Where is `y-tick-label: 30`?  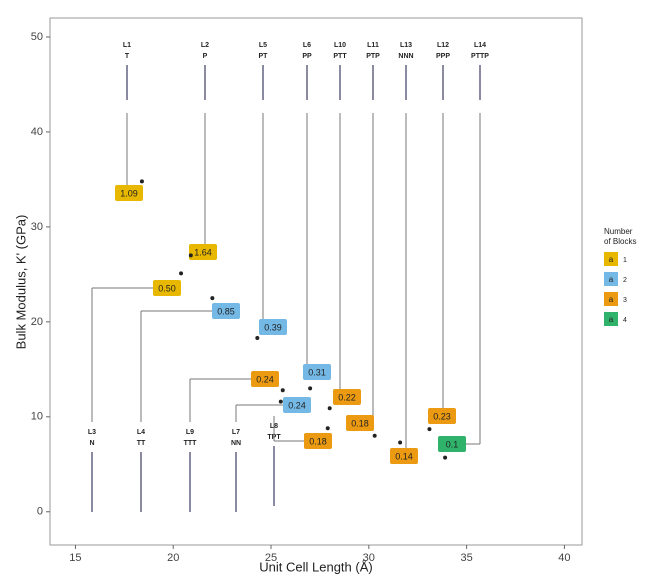
y-tick-label: 30 is located at coordinates (37, 227).